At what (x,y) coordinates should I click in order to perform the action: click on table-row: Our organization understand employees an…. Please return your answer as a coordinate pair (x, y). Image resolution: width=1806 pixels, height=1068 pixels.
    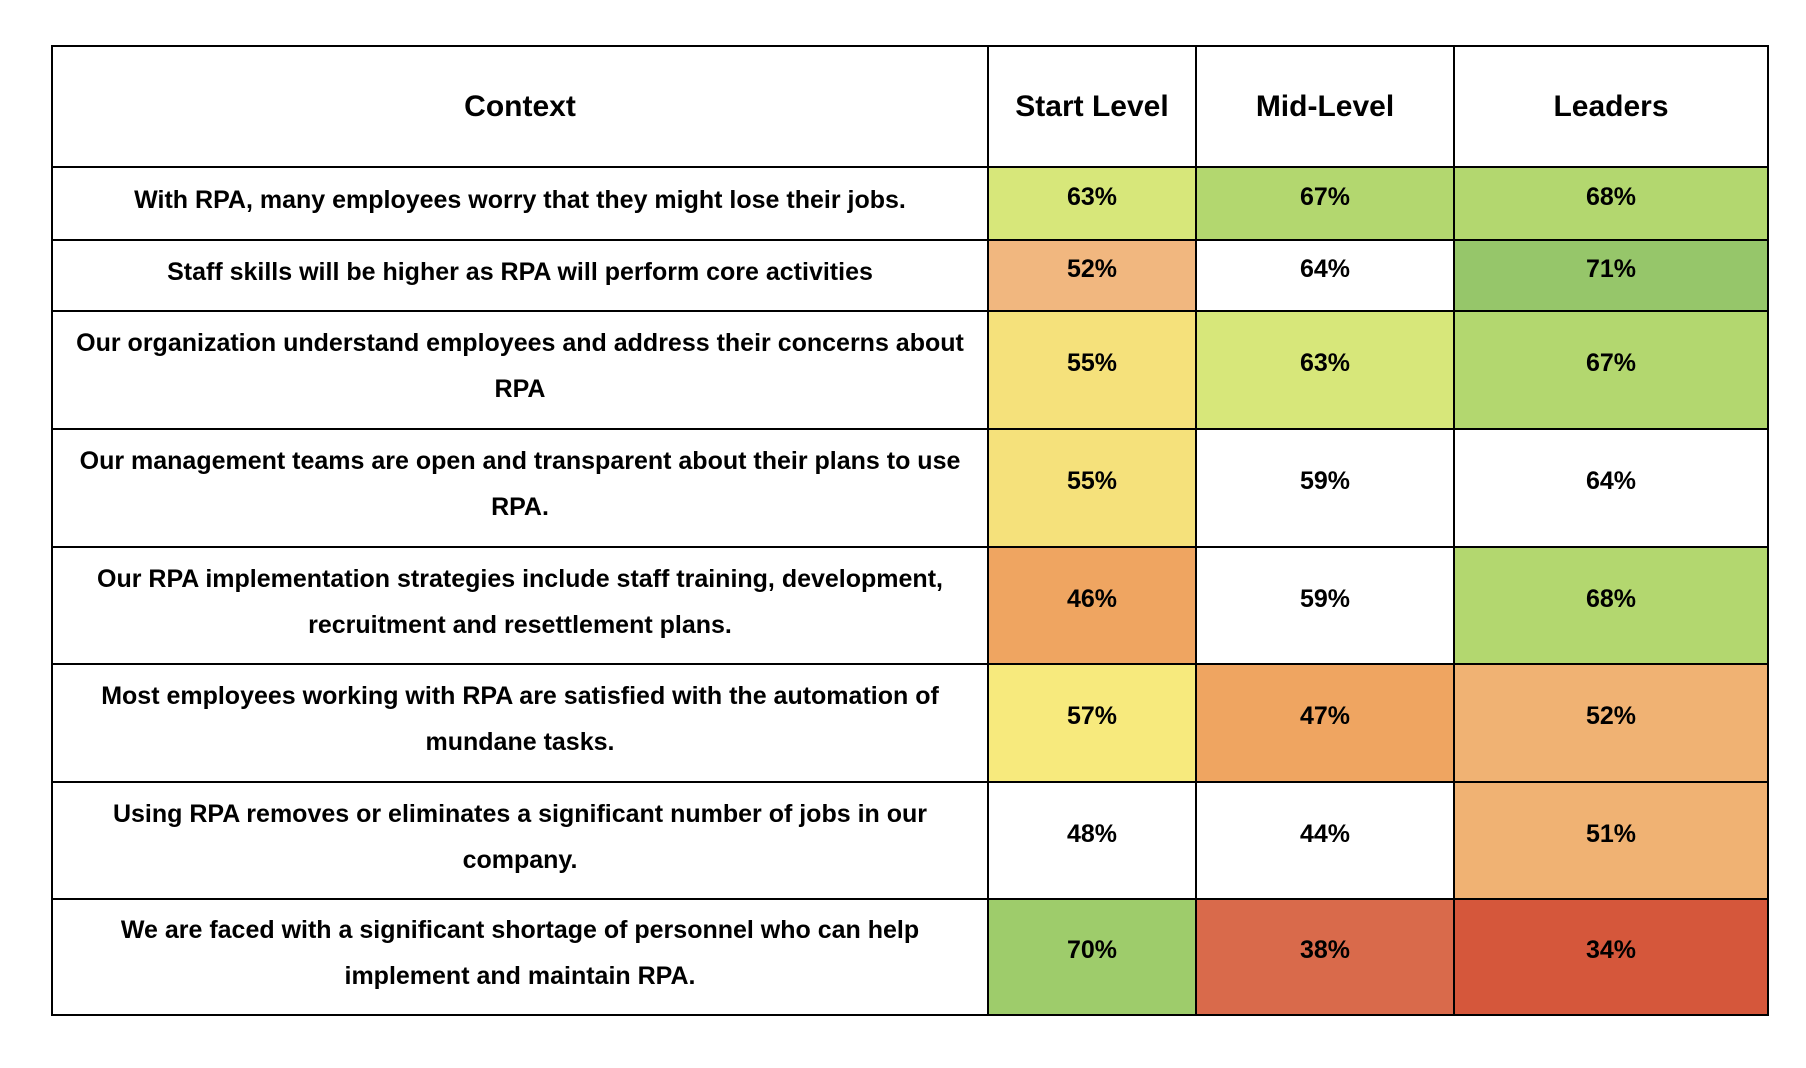
    Looking at the image, I should click on (910, 370).